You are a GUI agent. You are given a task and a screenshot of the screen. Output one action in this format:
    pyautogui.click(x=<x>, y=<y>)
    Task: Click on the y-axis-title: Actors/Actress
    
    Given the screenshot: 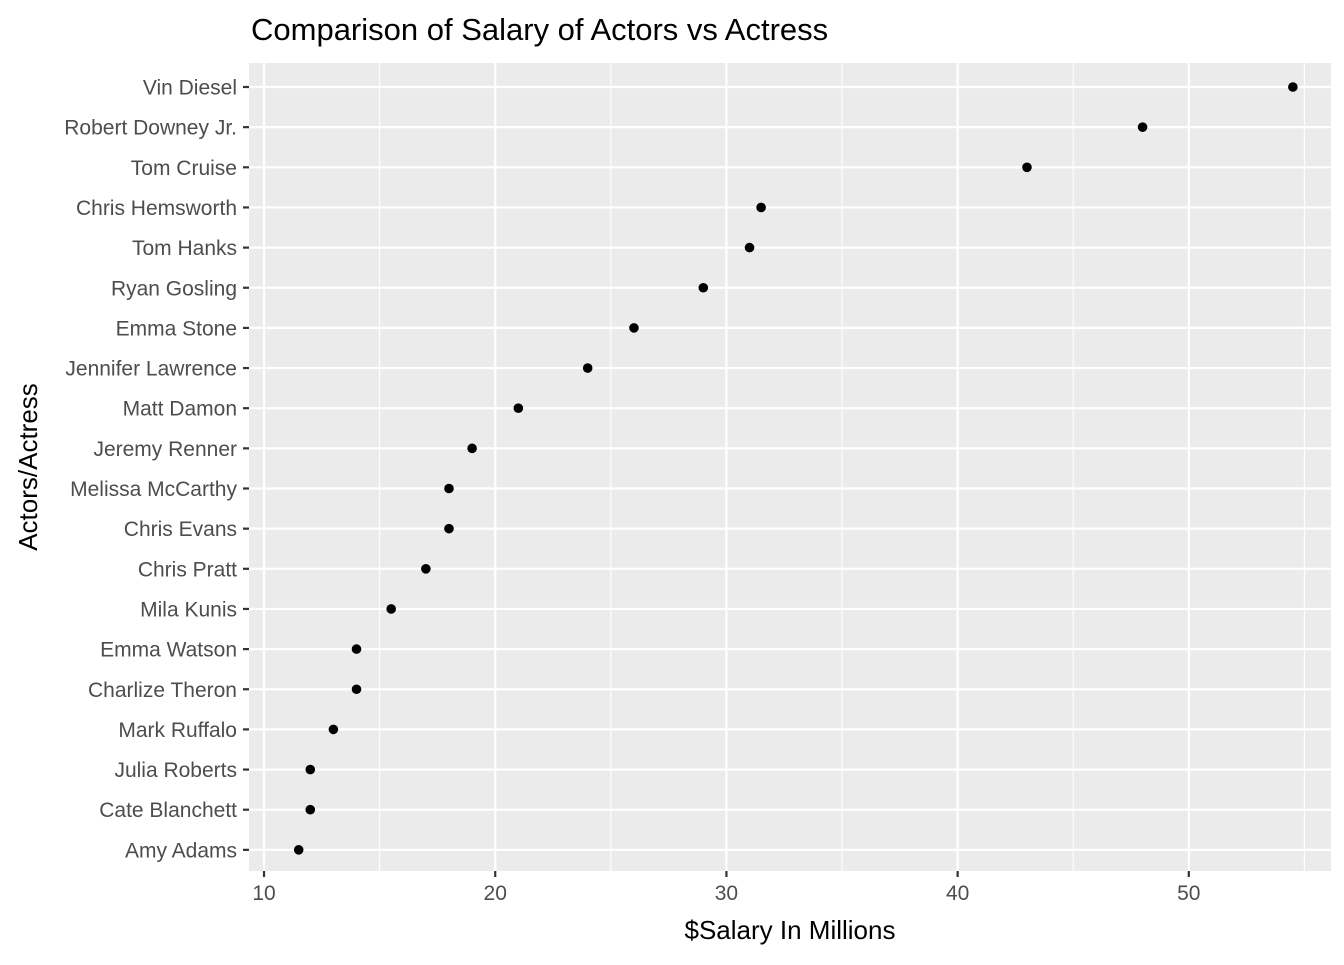 What is the action you would take?
    pyautogui.click(x=28, y=467)
    